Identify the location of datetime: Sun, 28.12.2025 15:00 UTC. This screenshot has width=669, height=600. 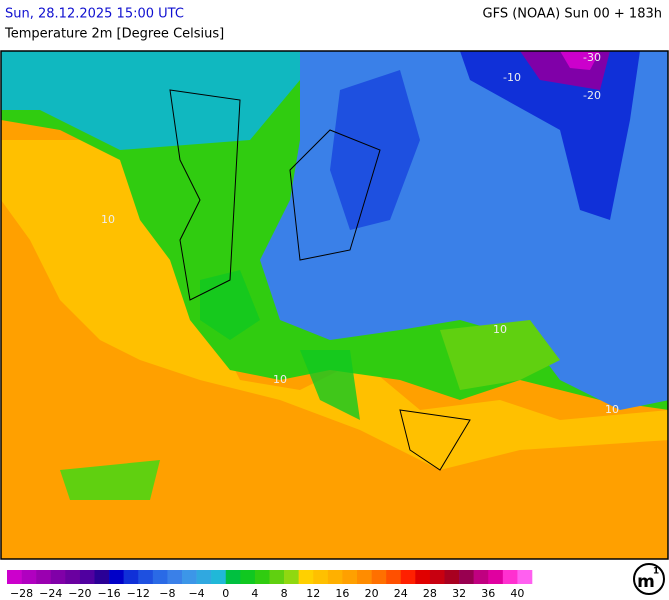
(94, 14).